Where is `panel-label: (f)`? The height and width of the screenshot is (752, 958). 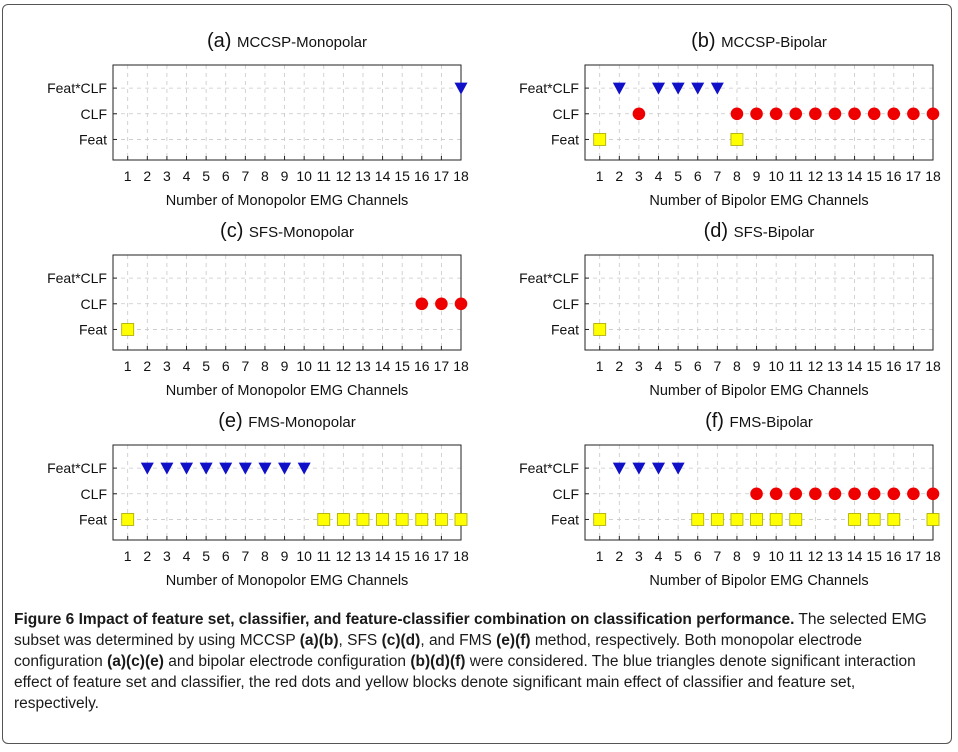 panel-label: (f) is located at coordinates (717, 421).